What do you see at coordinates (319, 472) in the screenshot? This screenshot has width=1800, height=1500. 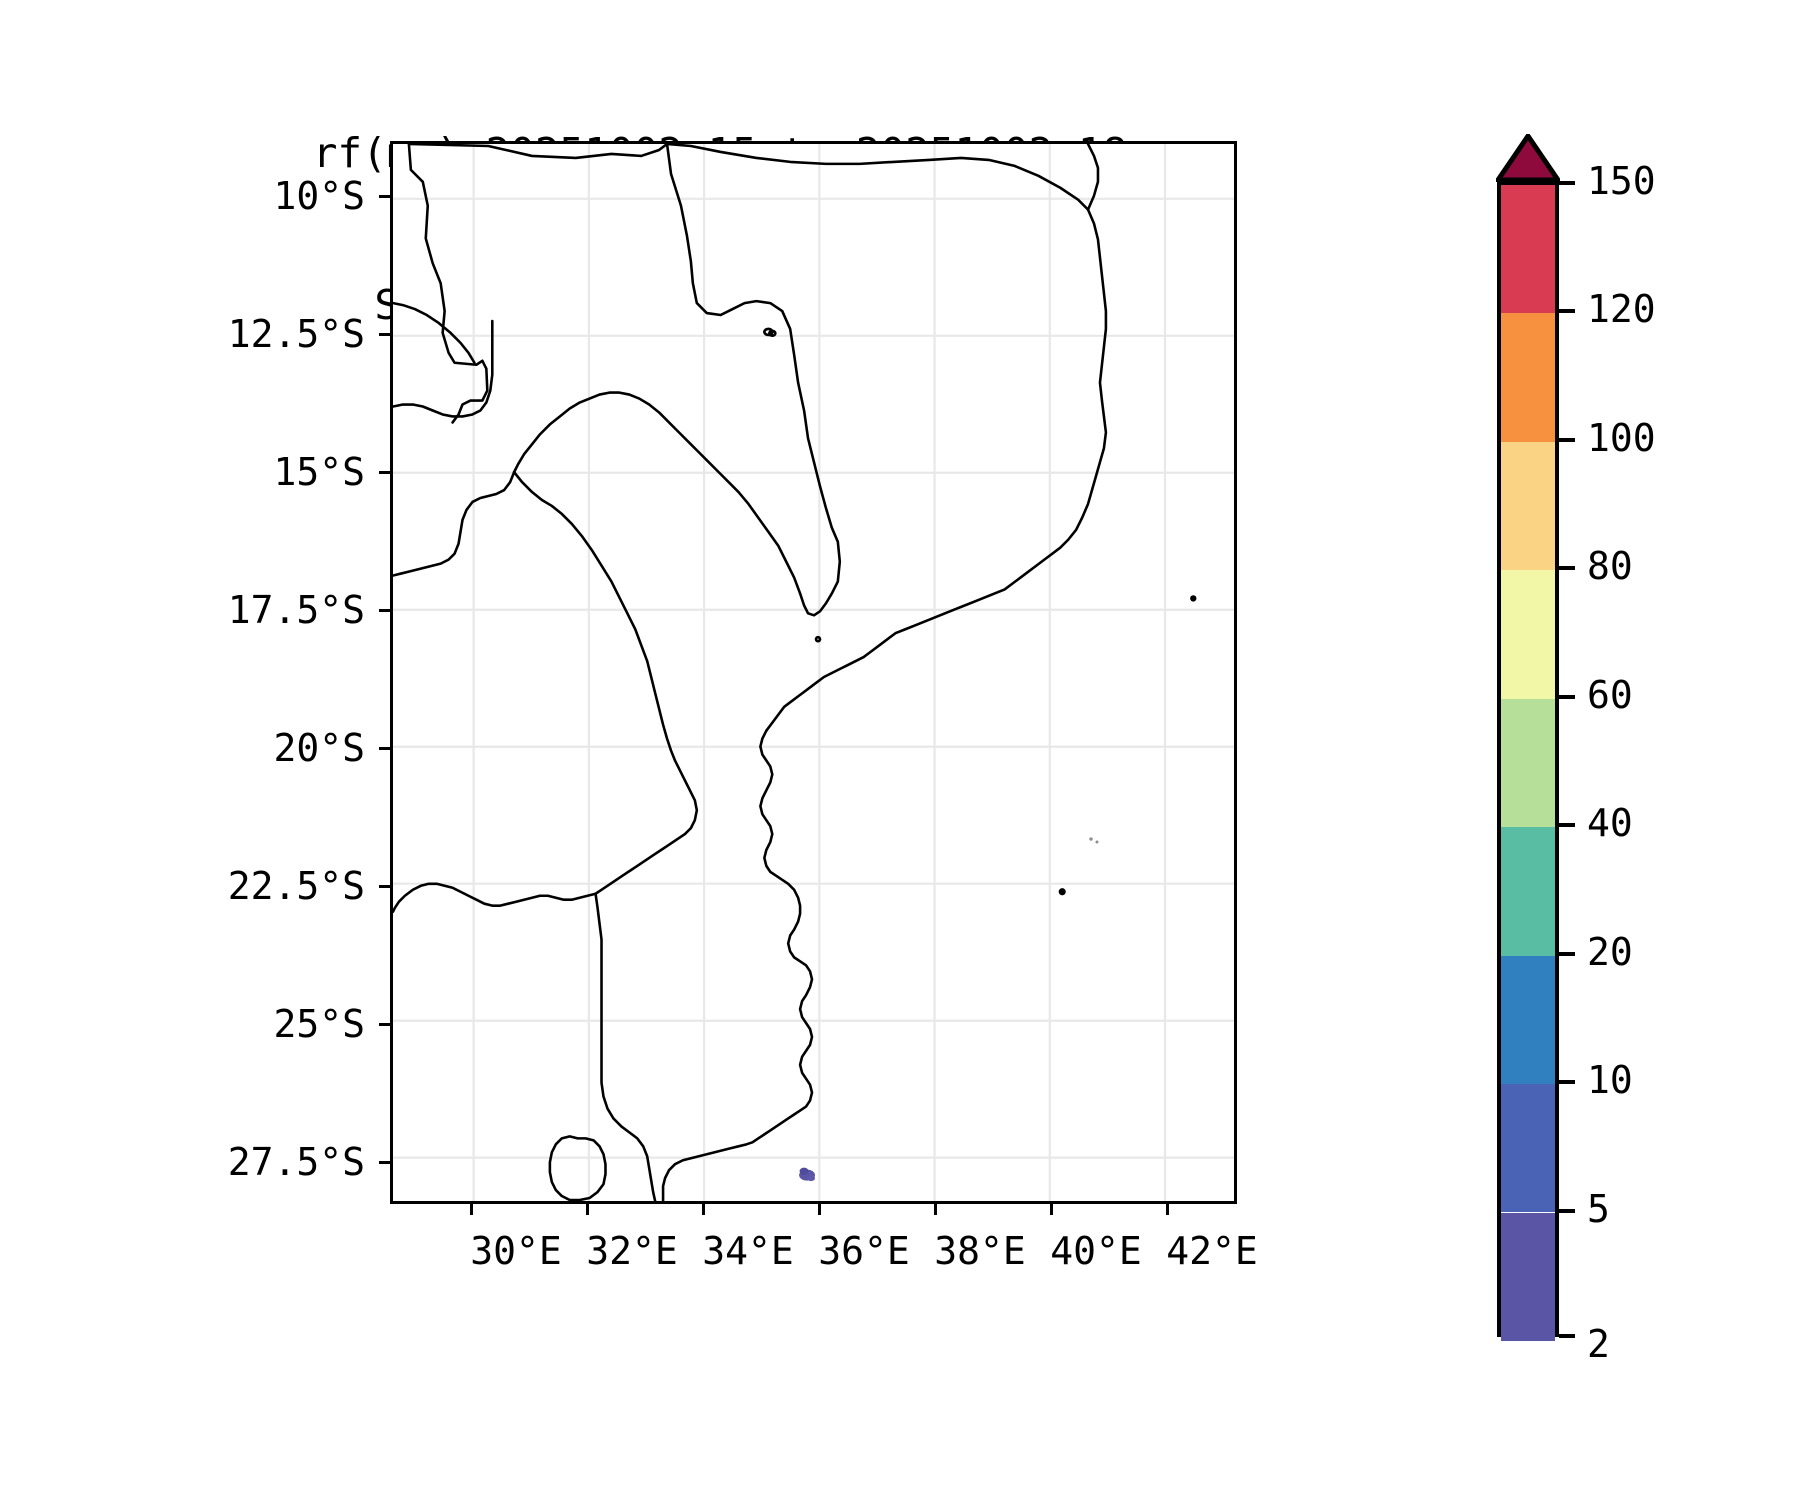 I see `ytick-label-15S: 15°S` at bounding box center [319, 472].